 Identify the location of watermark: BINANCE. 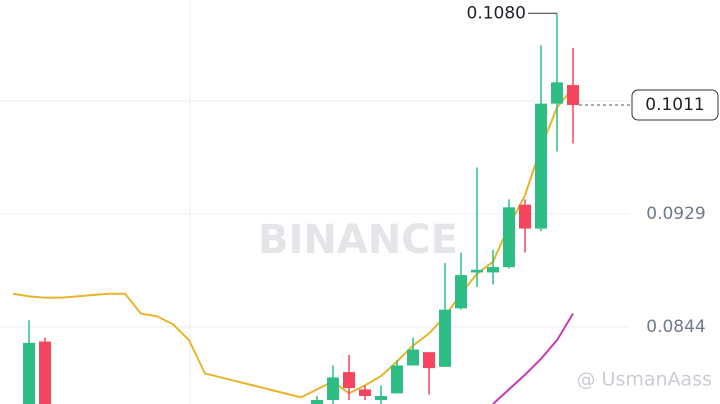
(358, 240).